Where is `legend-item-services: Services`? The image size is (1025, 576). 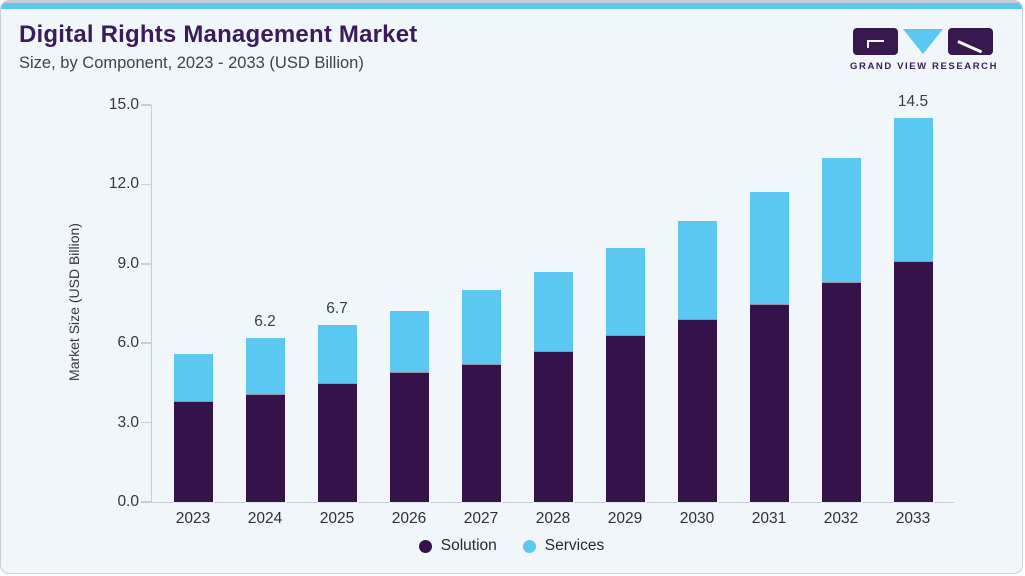 legend-item-services: Services is located at coordinates (563, 546).